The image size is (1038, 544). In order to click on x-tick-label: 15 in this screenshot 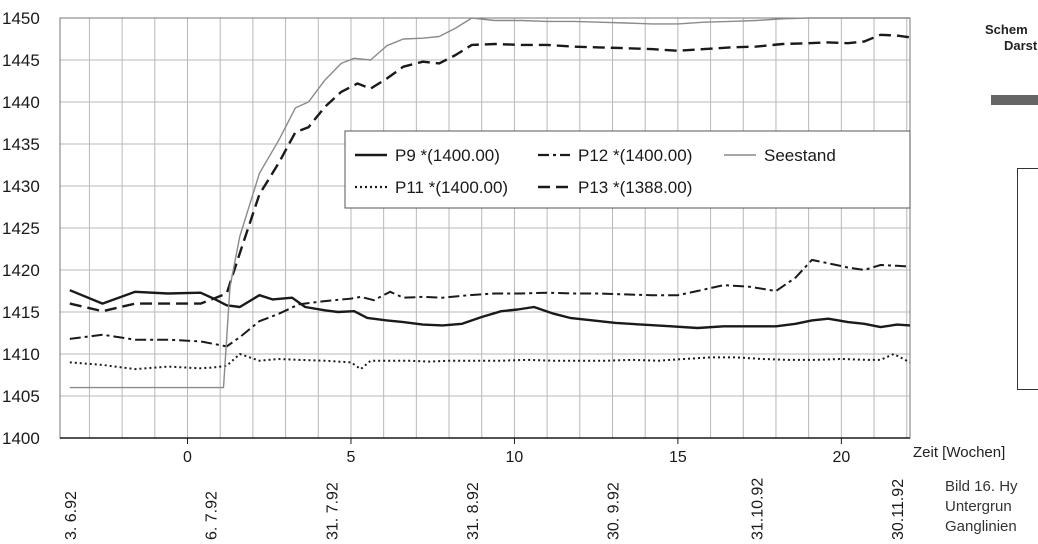, I will do `click(678, 457)`.